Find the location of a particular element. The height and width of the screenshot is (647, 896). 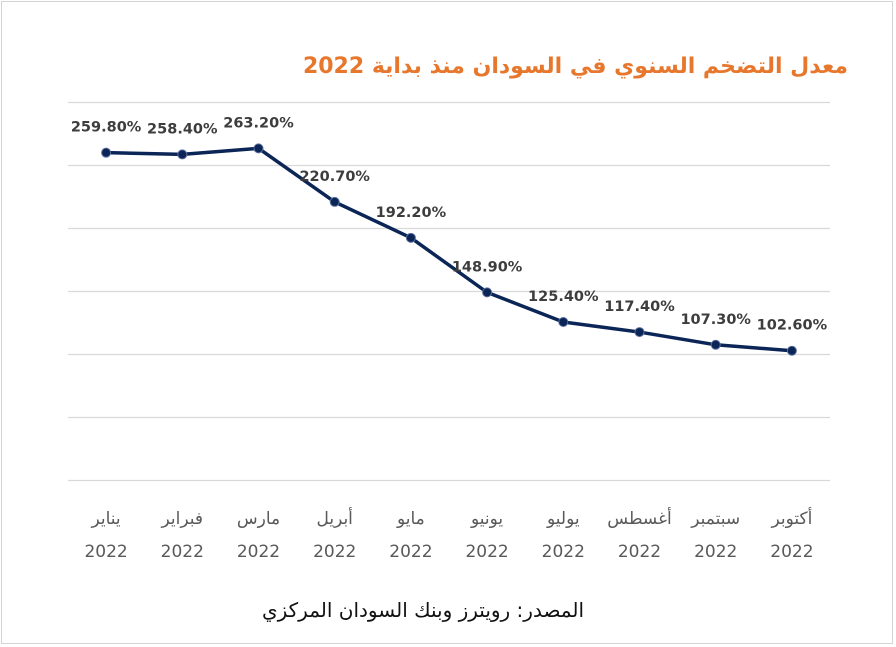

x-tick-label-month: مارس is located at coordinates (258, 519).